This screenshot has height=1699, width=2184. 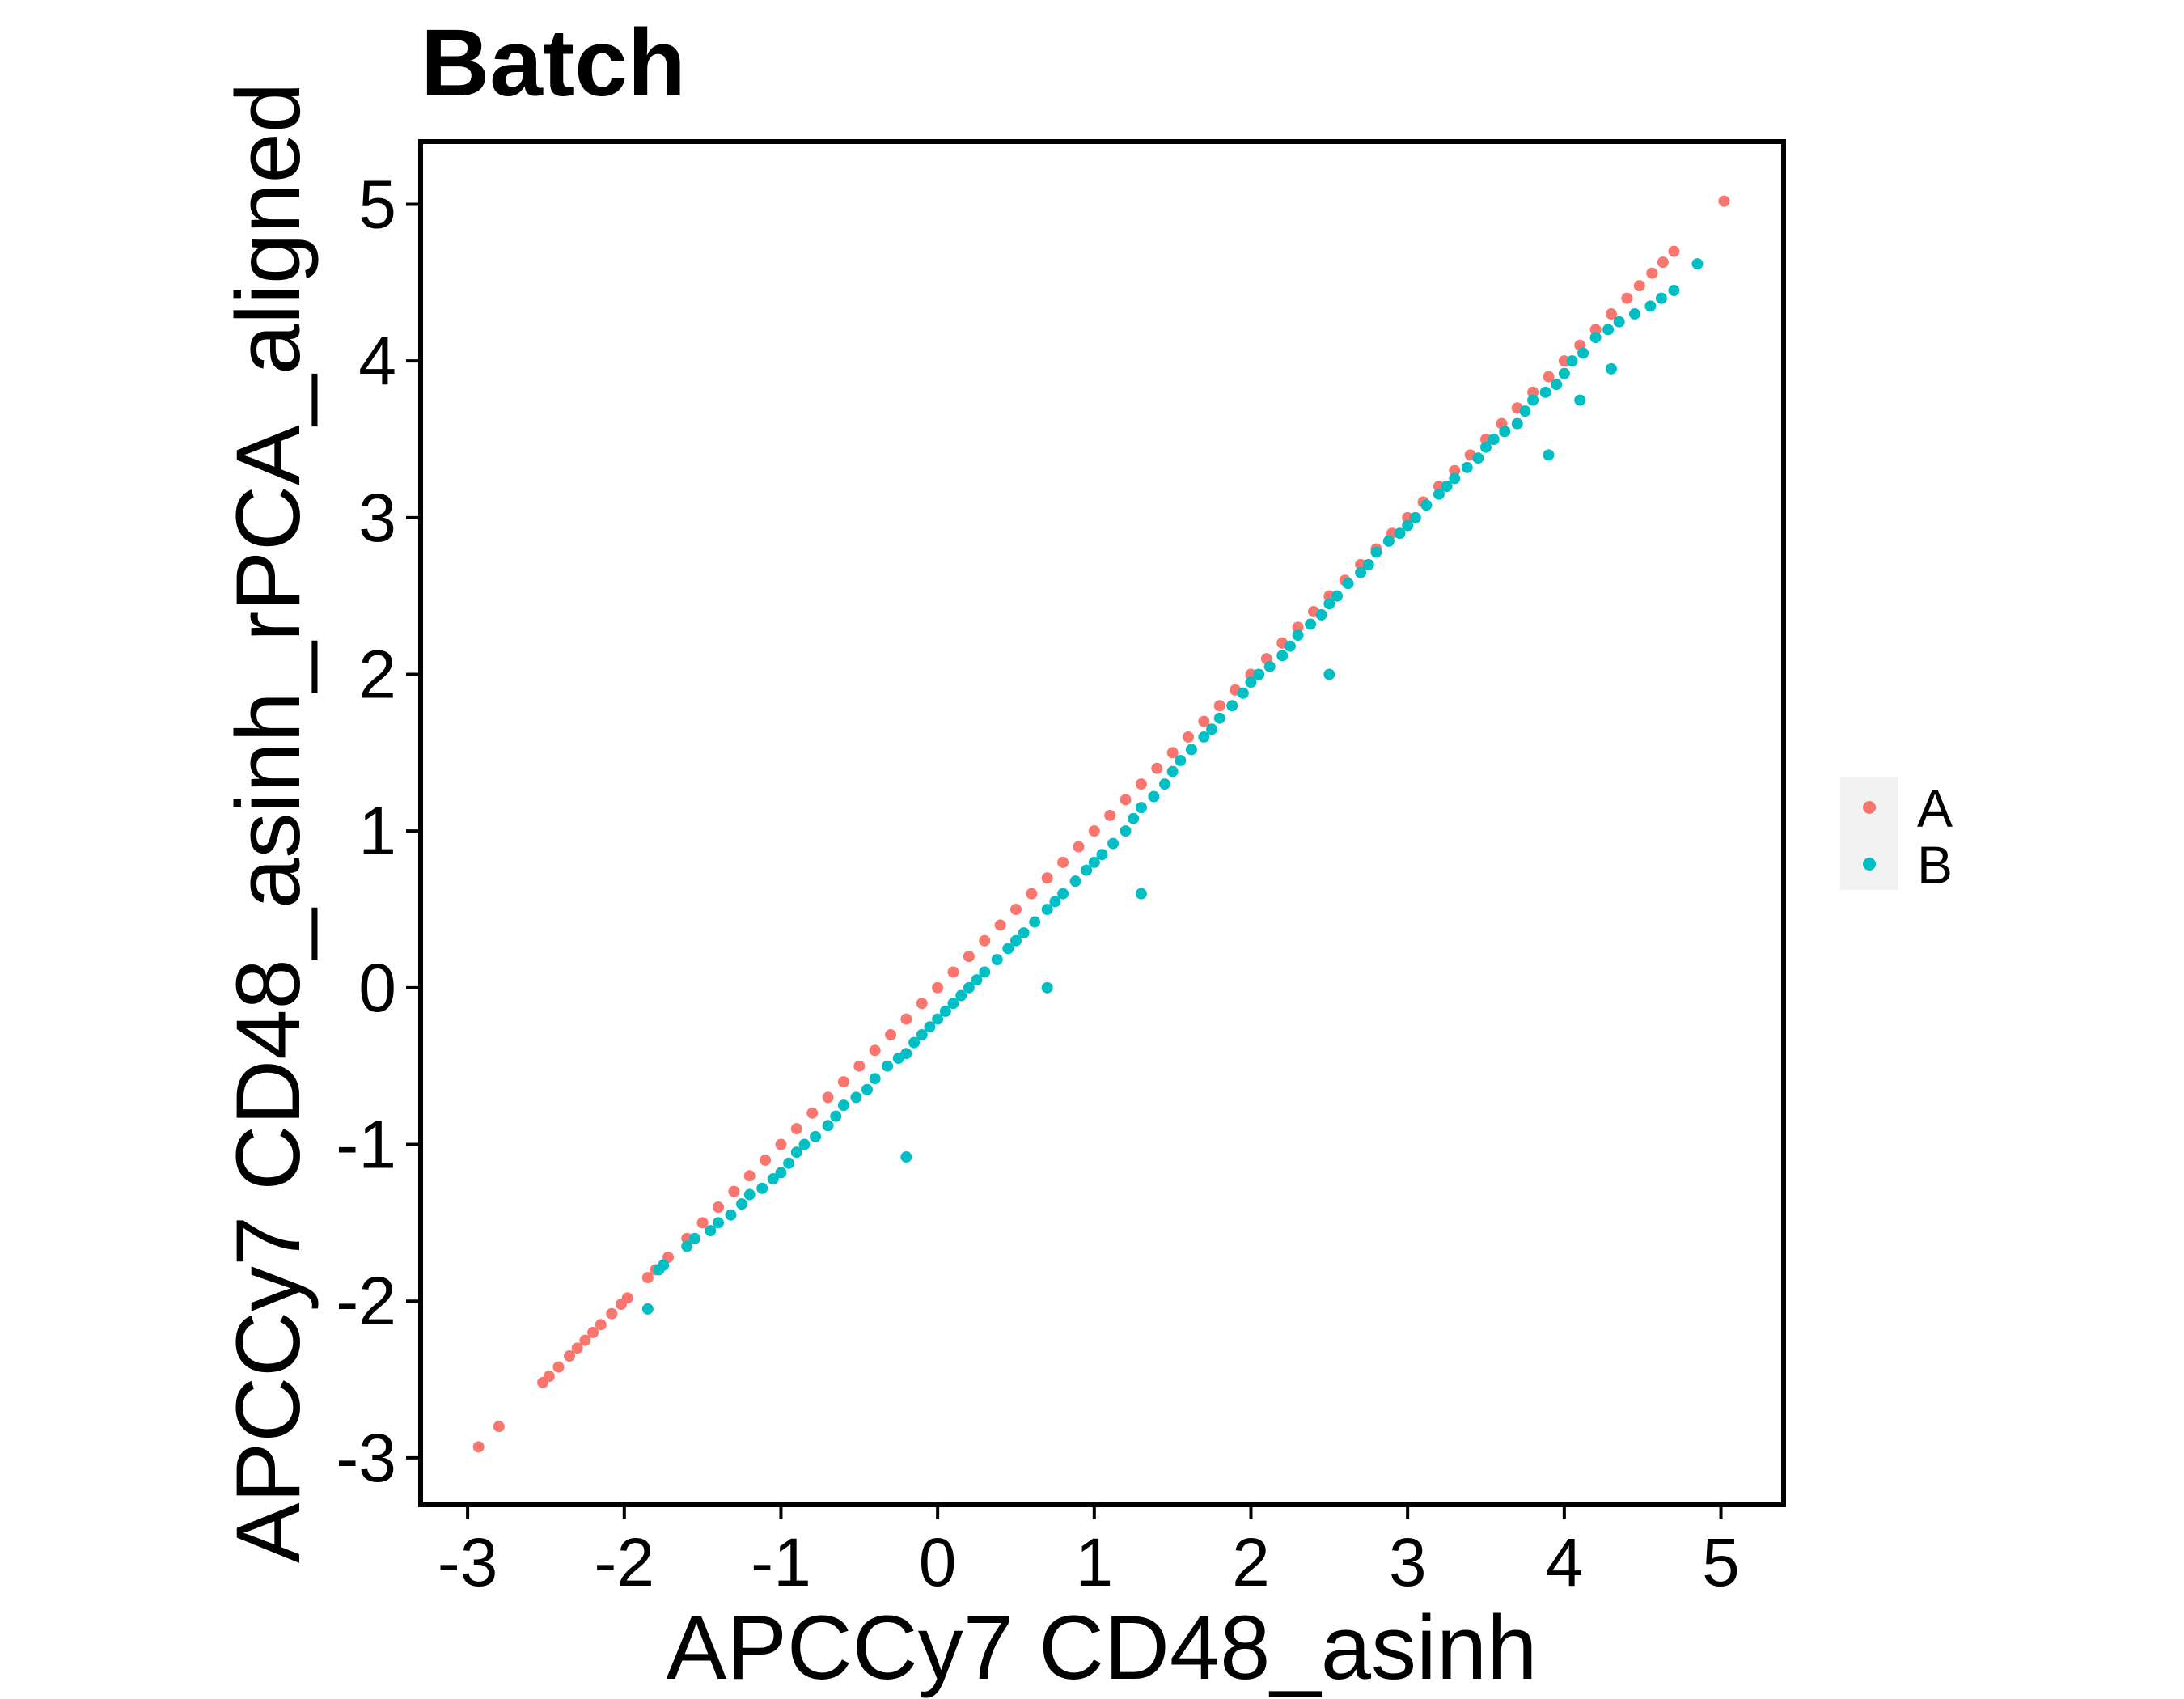 What do you see at coordinates (366, 1145) in the screenshot?
I see `y-tick-label: -1` at bounding box center [366, 1145].